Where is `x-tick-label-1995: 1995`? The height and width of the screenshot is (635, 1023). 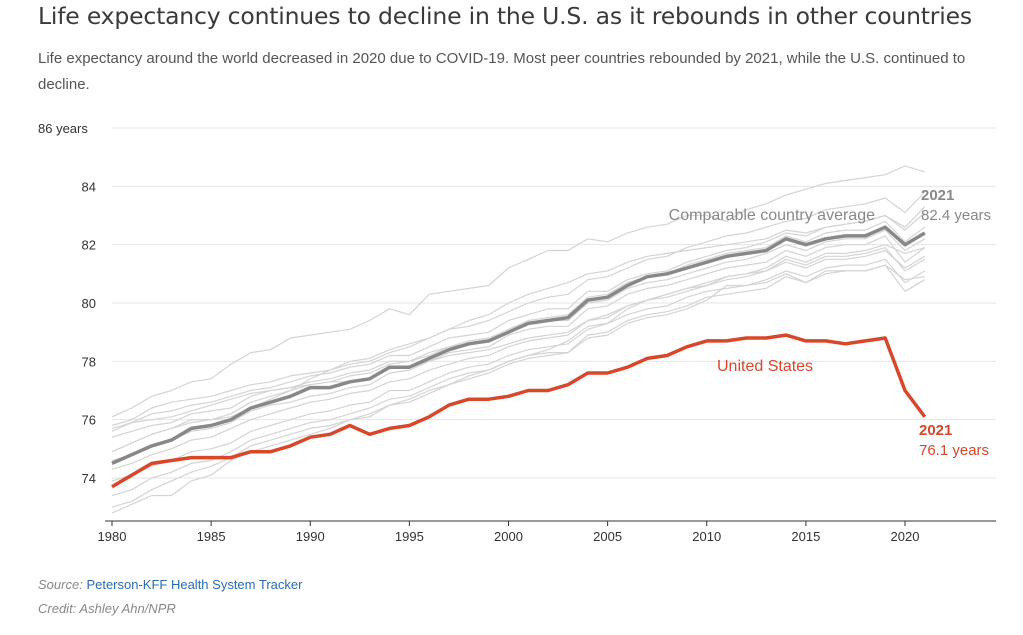 x-tick-label-1995: 1995 is located at coordinates (409, 536).